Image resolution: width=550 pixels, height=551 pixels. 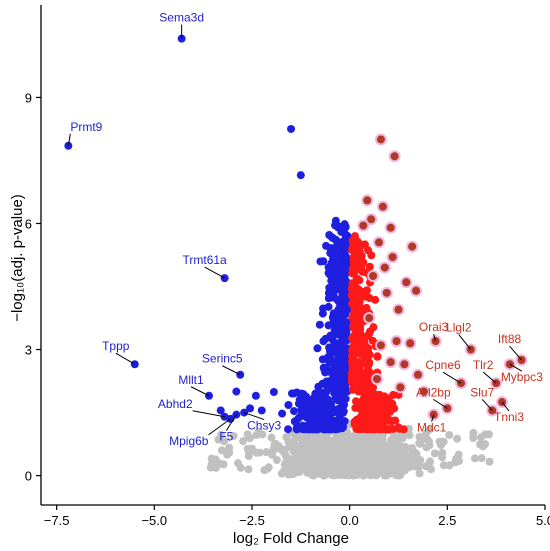 What do you see at coordinates (434, 327) in the screenshot?
I see `gene-label-orai3: Orai3` at bounding box center [434, 327].